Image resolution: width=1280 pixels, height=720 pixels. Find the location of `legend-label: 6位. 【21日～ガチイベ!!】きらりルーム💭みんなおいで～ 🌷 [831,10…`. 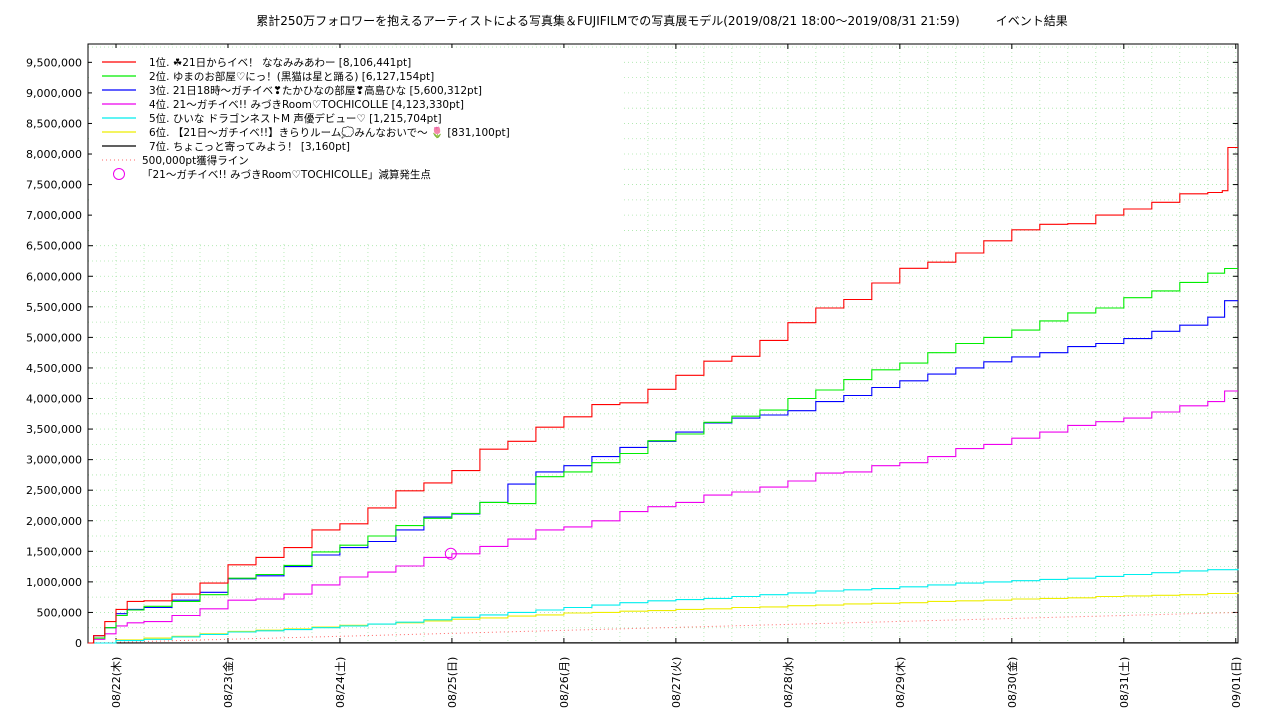

legend-label: 6位. 【21日～ガチイベ!!】きらりルーム💭みんなおいで～ 🌷 [831,10… is located at coordinates (329, 132).